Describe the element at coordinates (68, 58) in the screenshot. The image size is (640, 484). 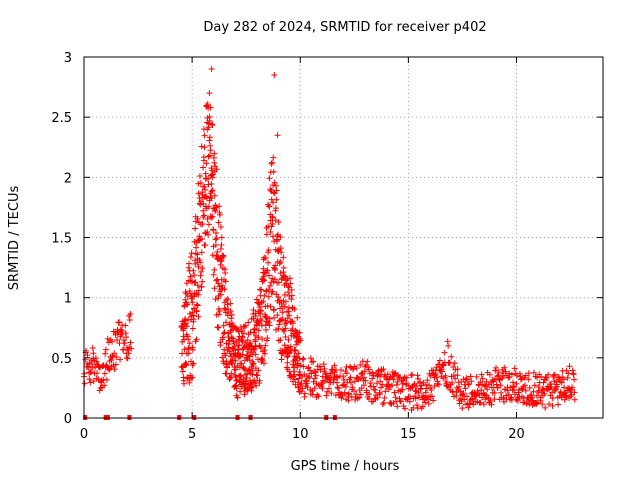
I see `y-tick-label: 3` at that location.